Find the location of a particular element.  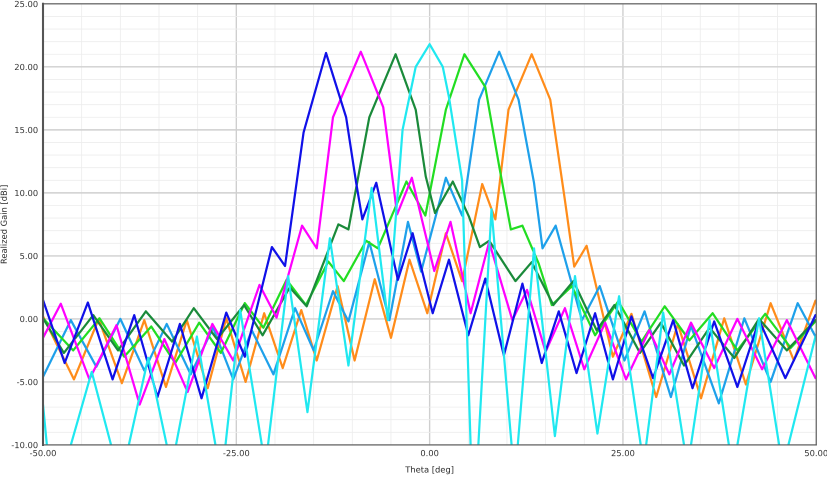

y-axis-title: Realized Gain [dBi] is located at coordinates (4, 224).